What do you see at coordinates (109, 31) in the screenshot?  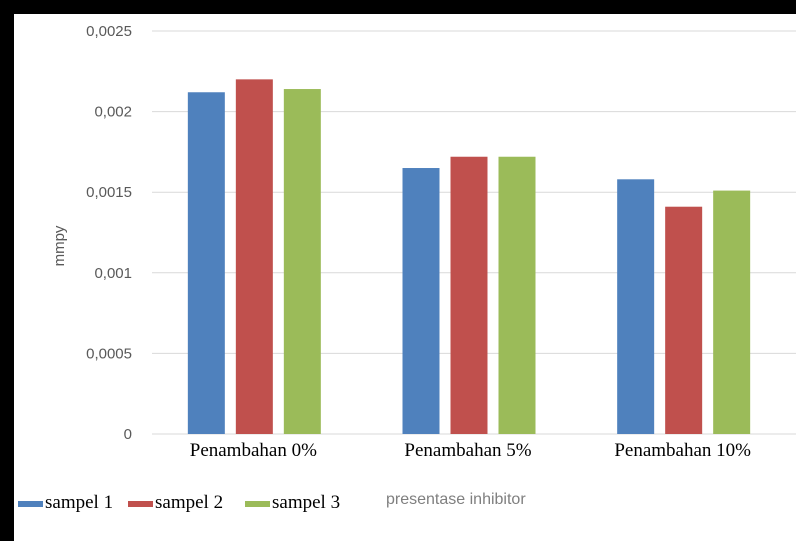 I see `y-tick-label: 0,0025` at bounding box center [109, 31].